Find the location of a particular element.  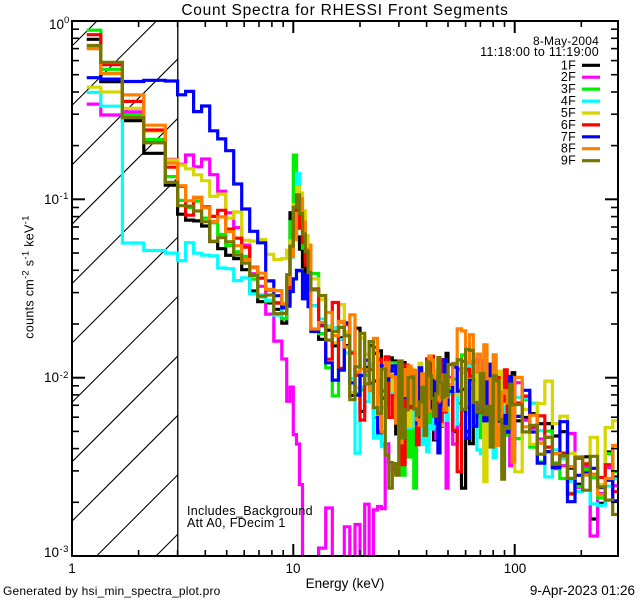

svg-text: 9F is located at coordinates (568, 161).